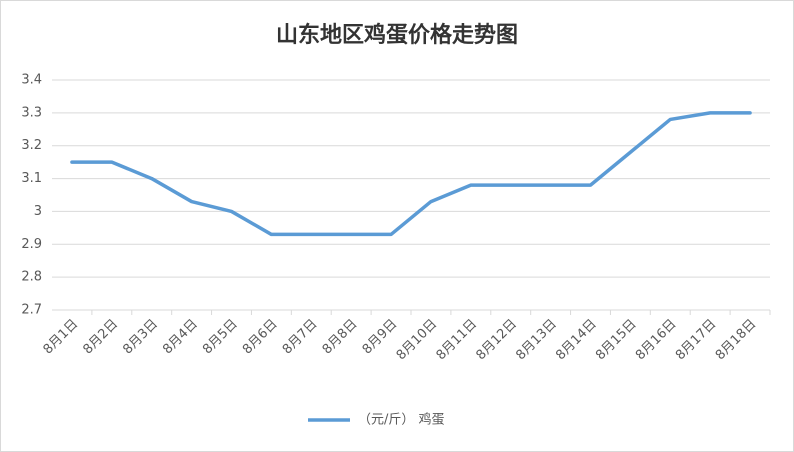 The height and width of the screenshot is (452, 794). I want to click on y-tick-label: 2.7, so click(31, 310).